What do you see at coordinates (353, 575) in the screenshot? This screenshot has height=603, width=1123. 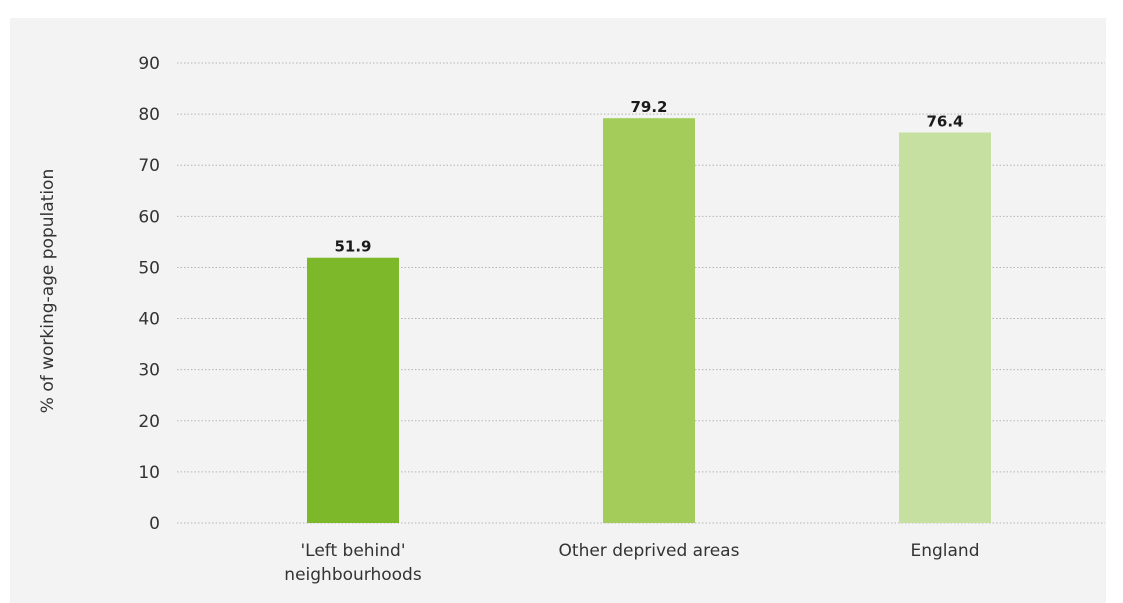 I see `x-category-label: neighbourhoods` at bounding box center [353, 575].